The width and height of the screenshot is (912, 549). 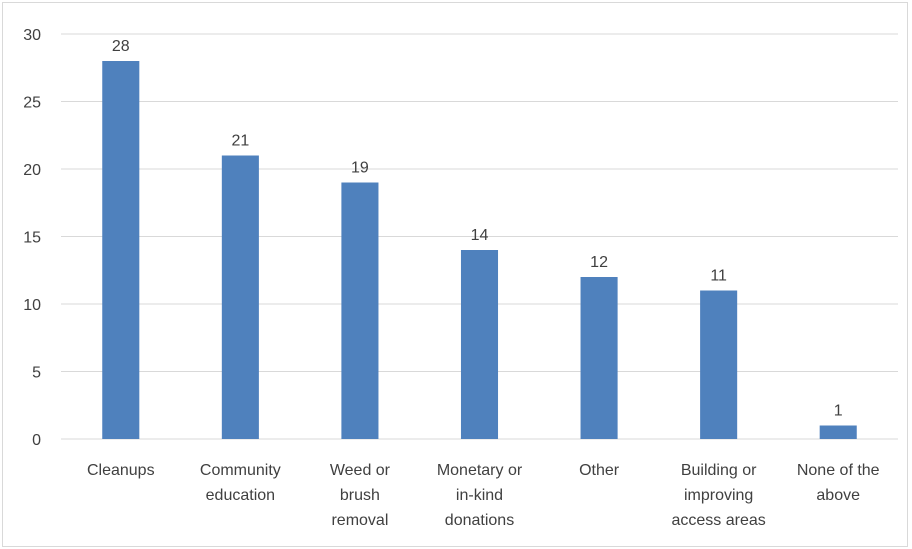 I want to click on category-label: Weed or brush removal, so click(x=360, y=495).